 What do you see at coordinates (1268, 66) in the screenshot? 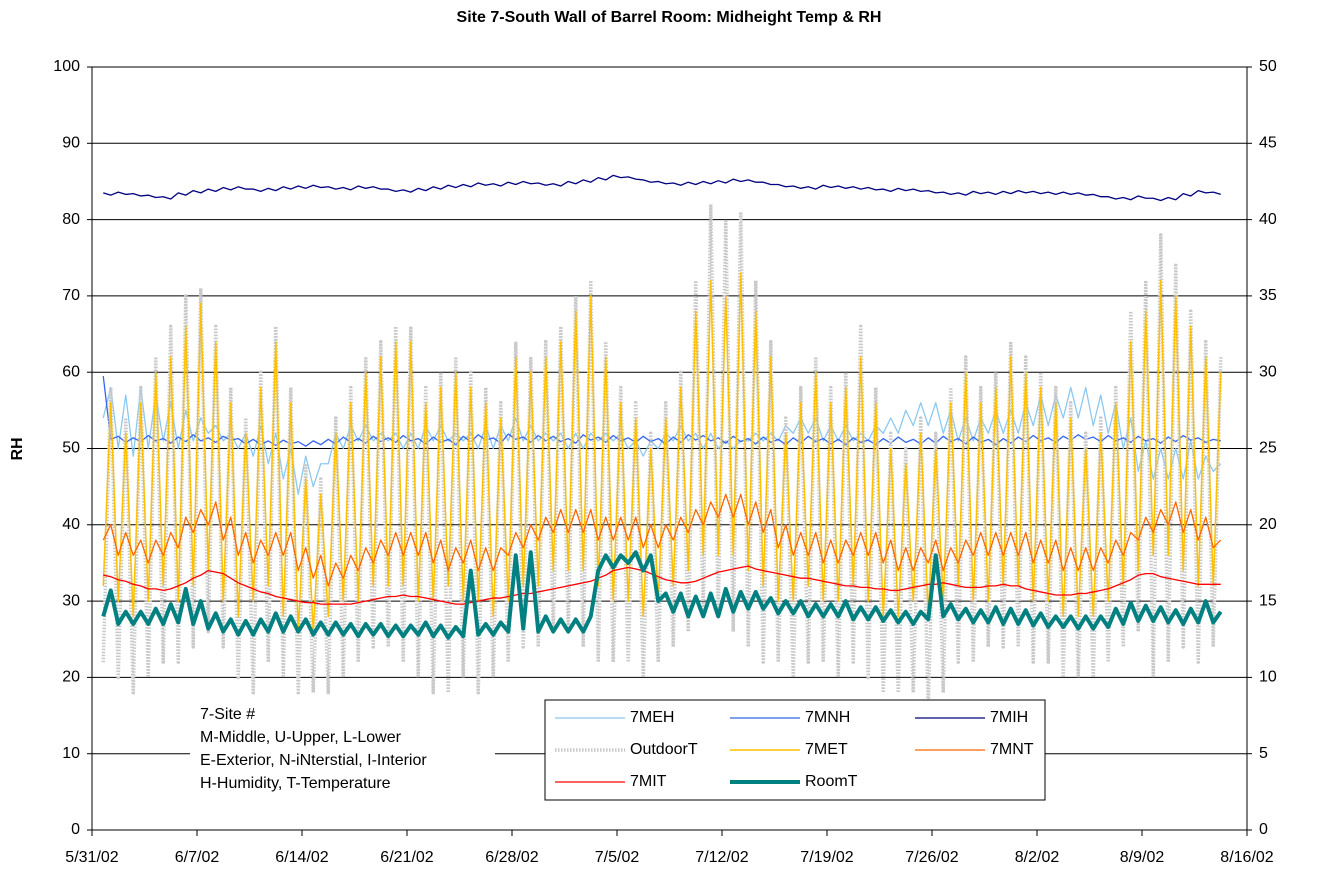
I see `y2-tick-label: 50` at bounding box center [1268, 66].